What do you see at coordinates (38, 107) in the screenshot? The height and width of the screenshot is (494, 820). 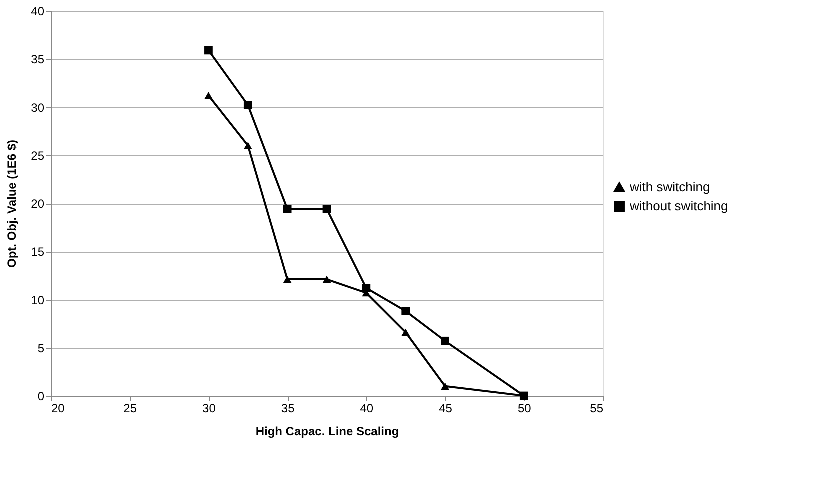 I see `y-tick-label: 30` at bounding box center [38, 107].